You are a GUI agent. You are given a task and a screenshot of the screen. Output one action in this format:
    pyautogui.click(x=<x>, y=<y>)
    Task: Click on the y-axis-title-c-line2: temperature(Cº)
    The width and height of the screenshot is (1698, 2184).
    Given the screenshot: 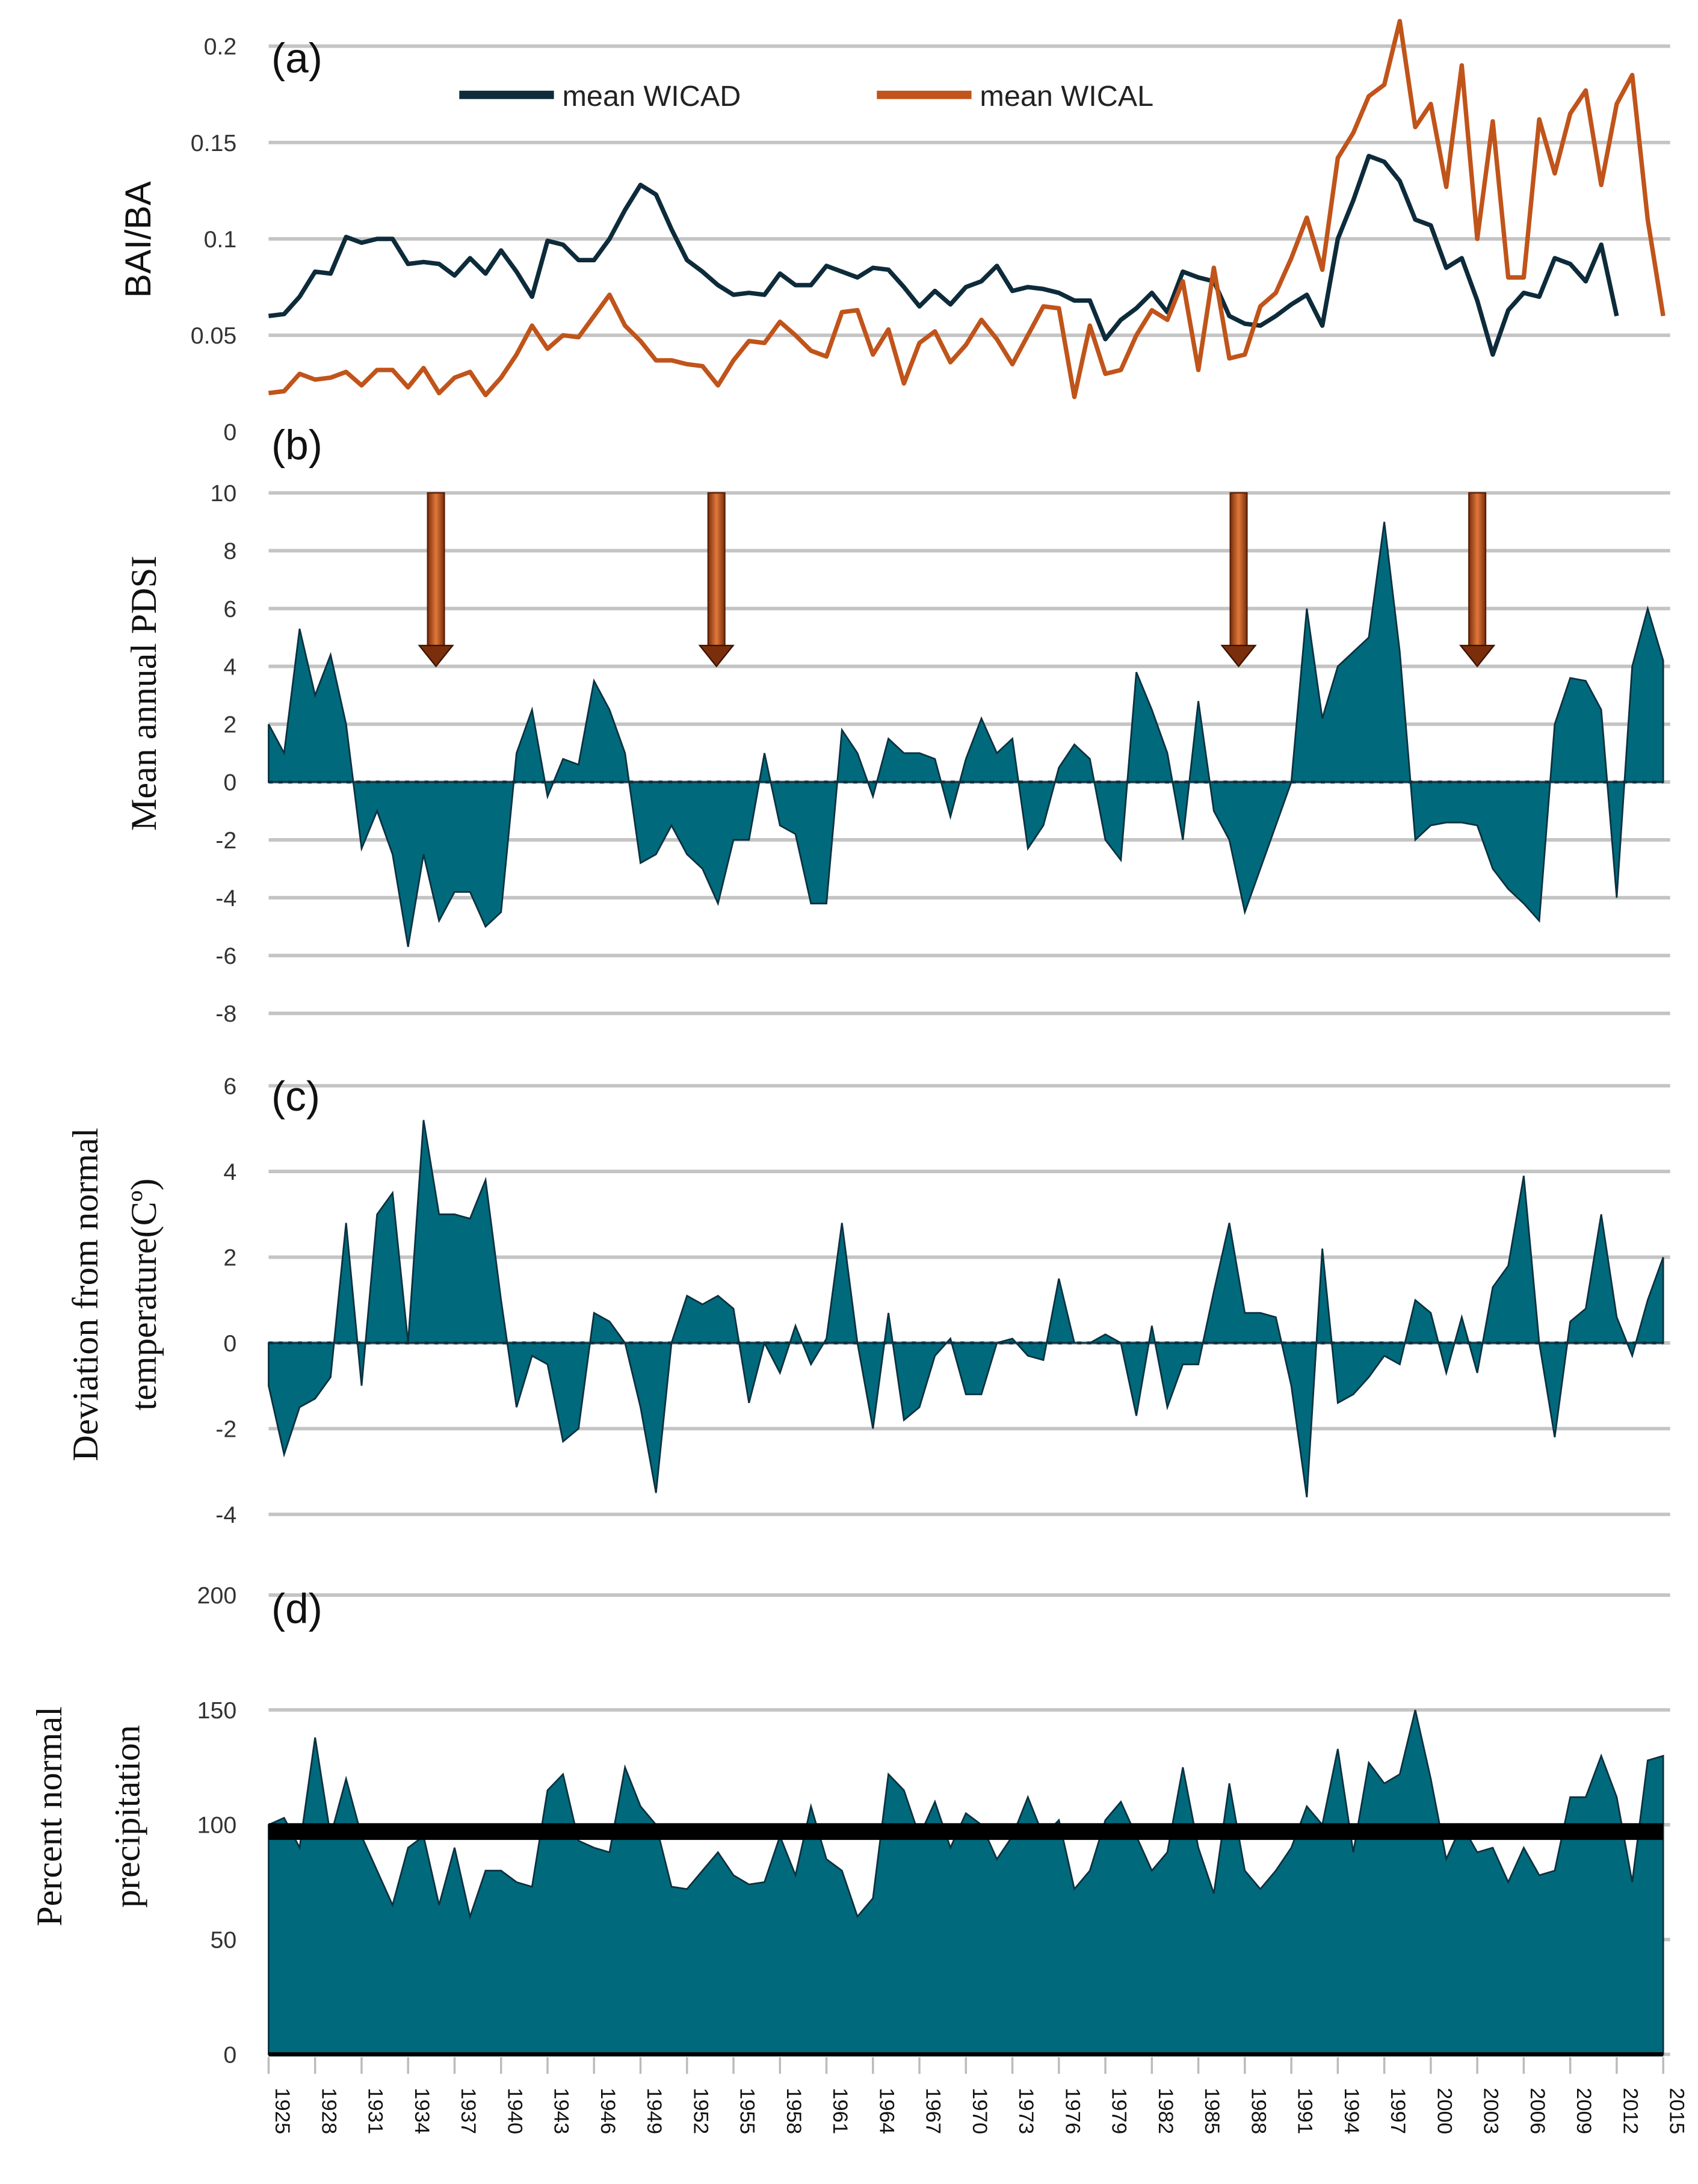 What is the action you would take?
    pyautogui.click(x=144, y=1295)
    